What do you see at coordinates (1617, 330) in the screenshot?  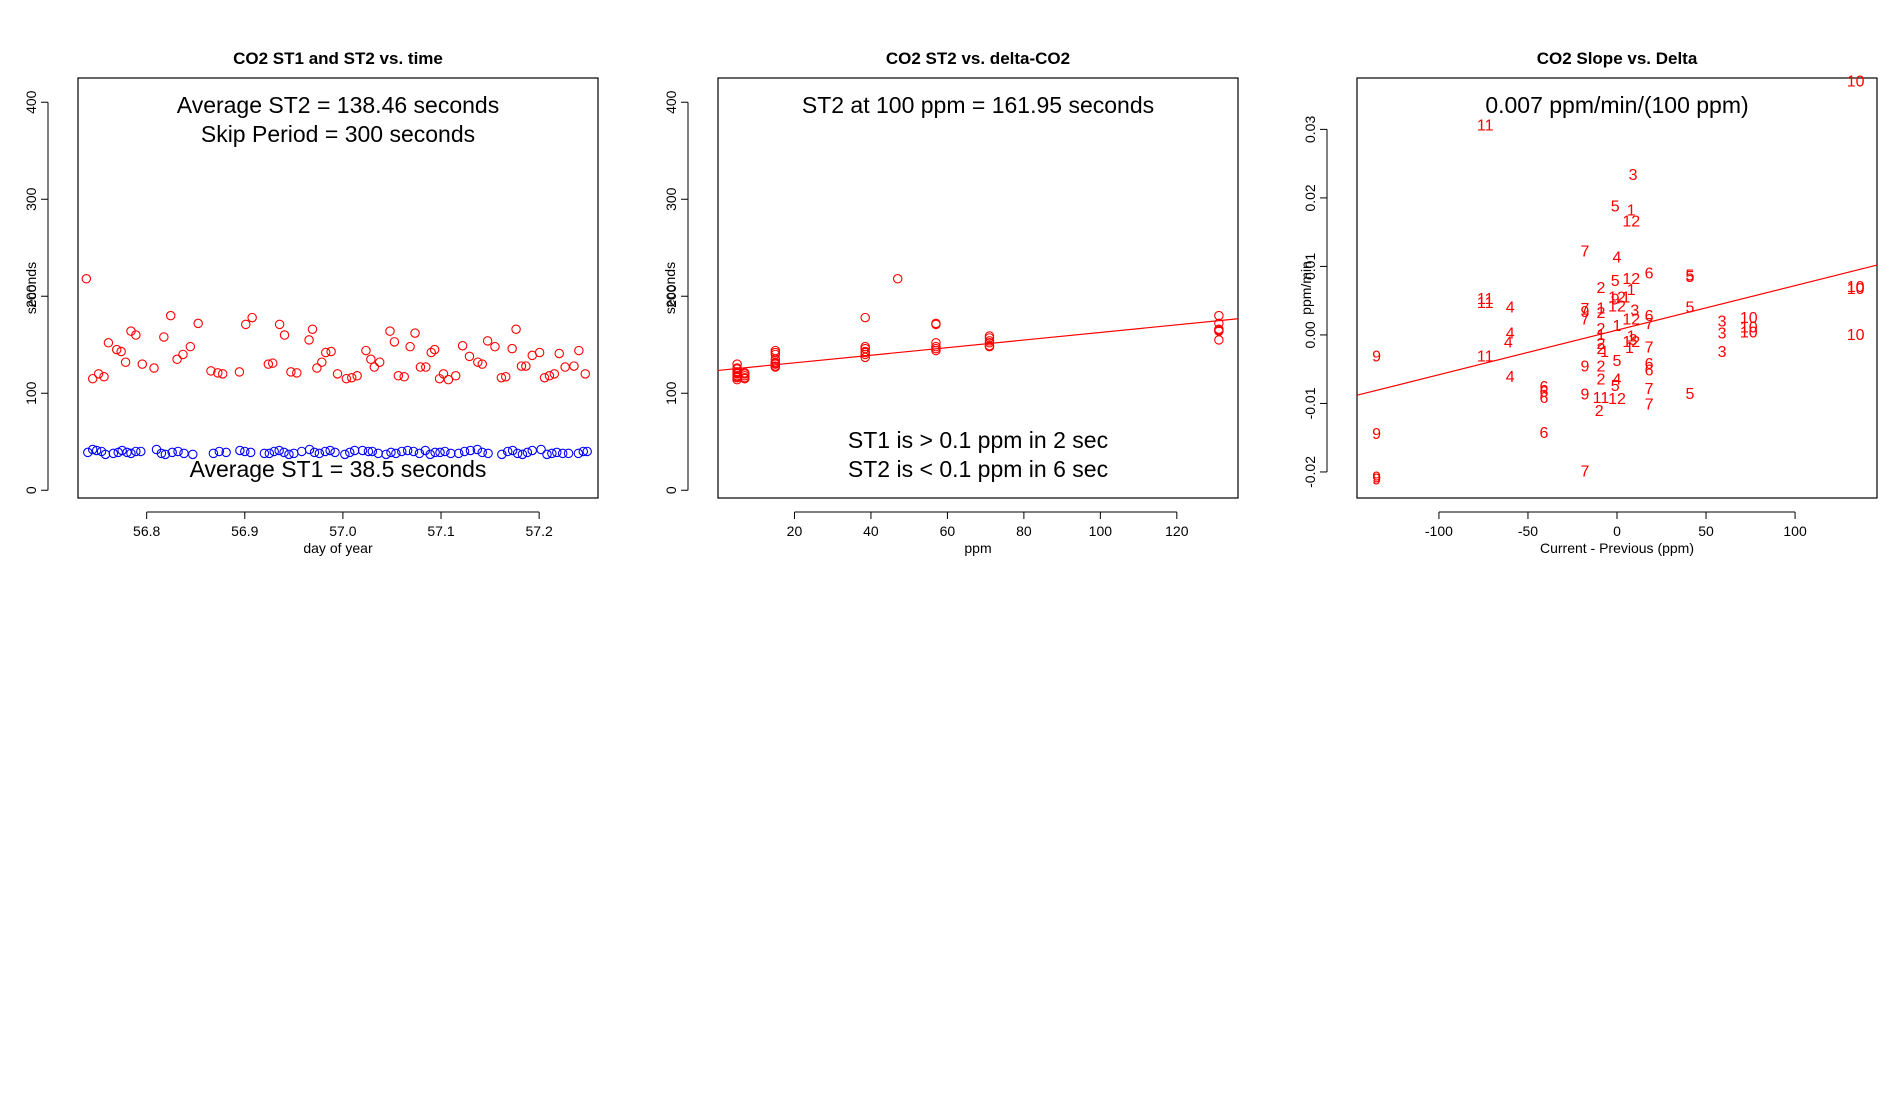 I see `panel-3-fit-line` at bounding box center [1617, 330].